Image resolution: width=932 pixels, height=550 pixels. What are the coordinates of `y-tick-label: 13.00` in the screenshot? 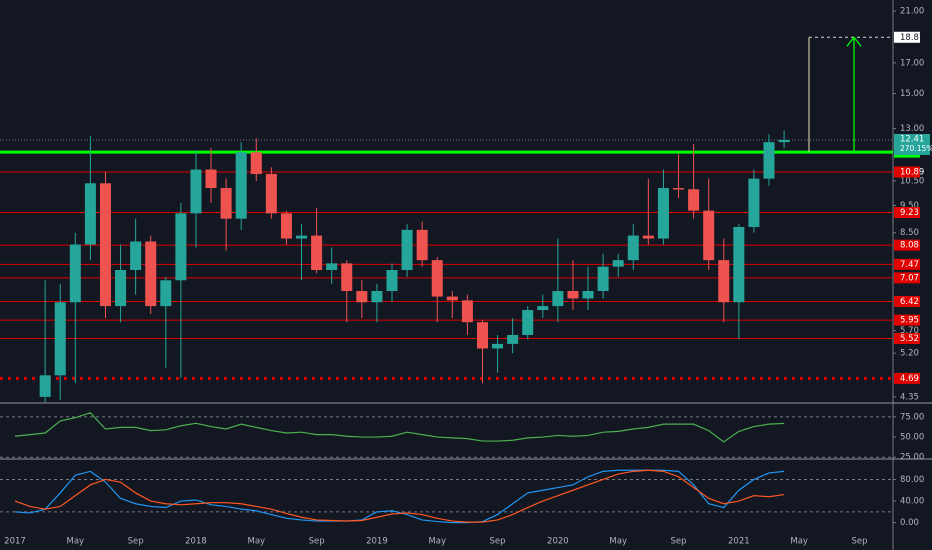 It's located at (912, 129).